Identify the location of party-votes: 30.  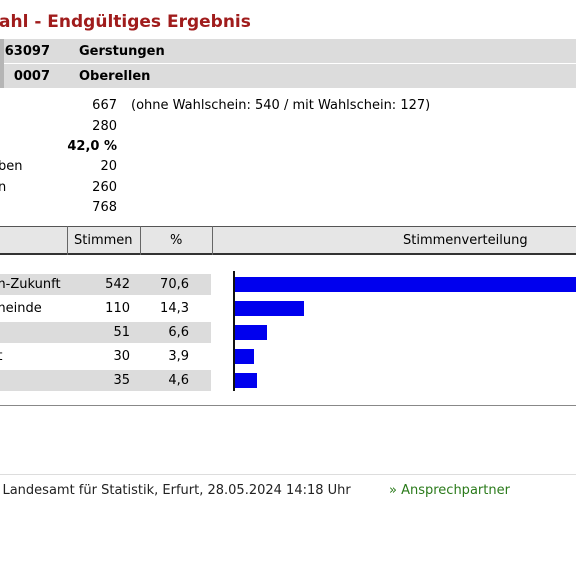
(121, 356).